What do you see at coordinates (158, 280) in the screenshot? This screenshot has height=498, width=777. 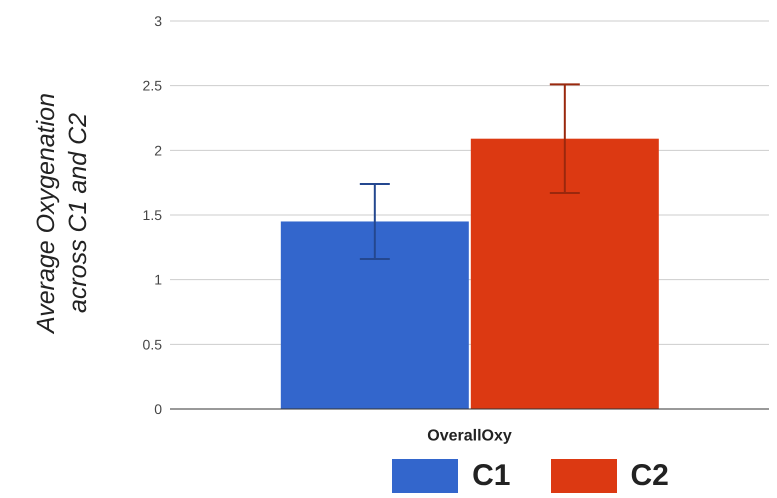 I see `y-tick-label: 1` at bounding box center [158, 280].